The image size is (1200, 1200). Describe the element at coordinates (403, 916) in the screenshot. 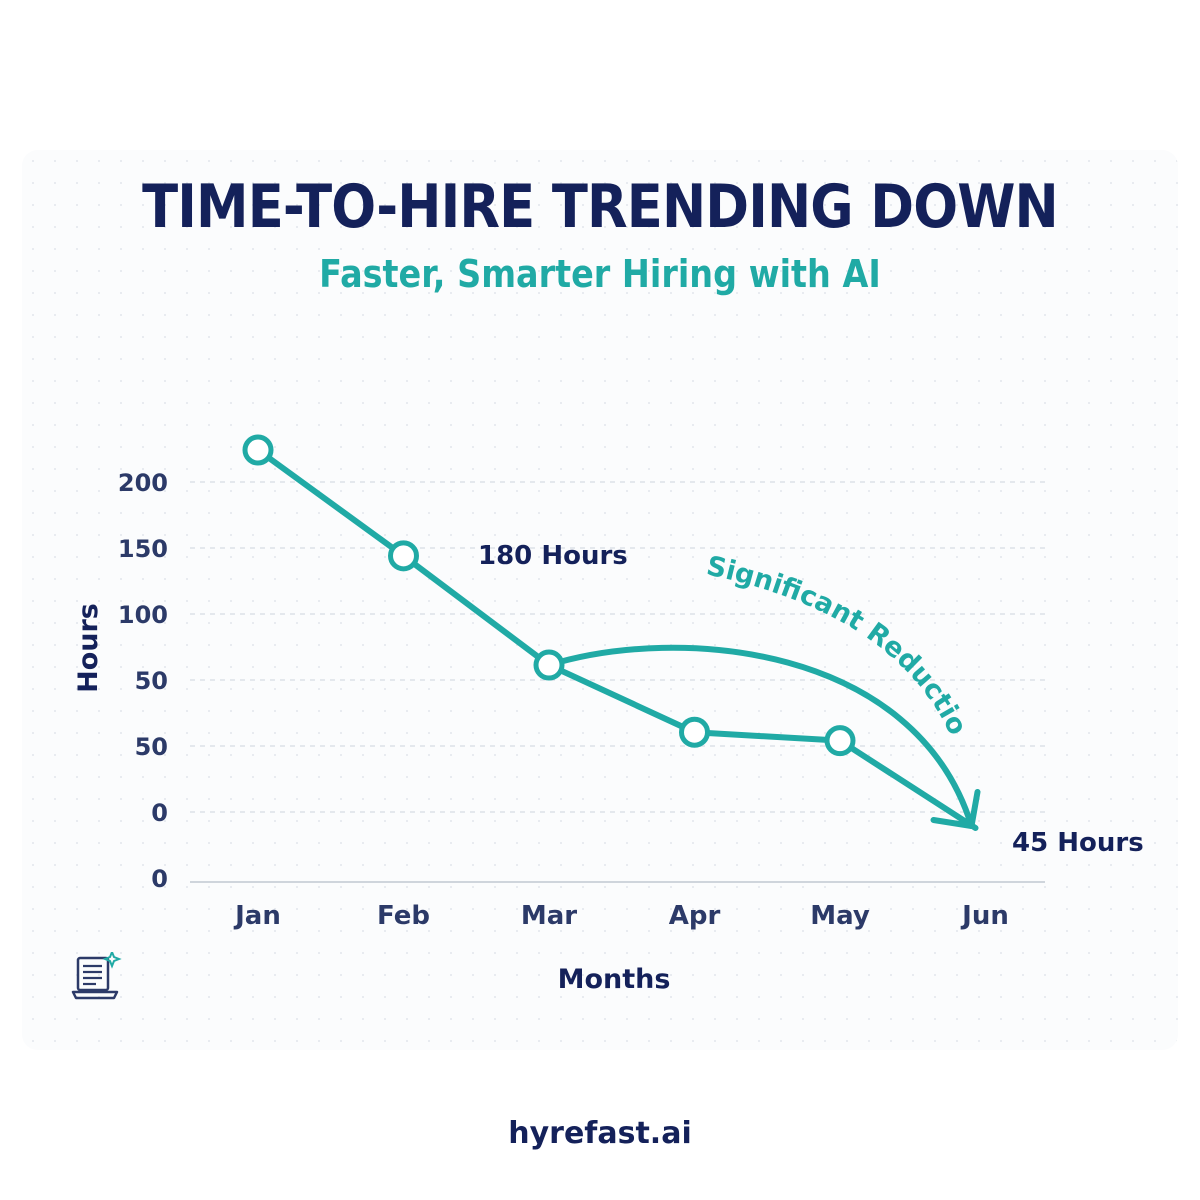

I see `x-tick-label: Feb` at that location.